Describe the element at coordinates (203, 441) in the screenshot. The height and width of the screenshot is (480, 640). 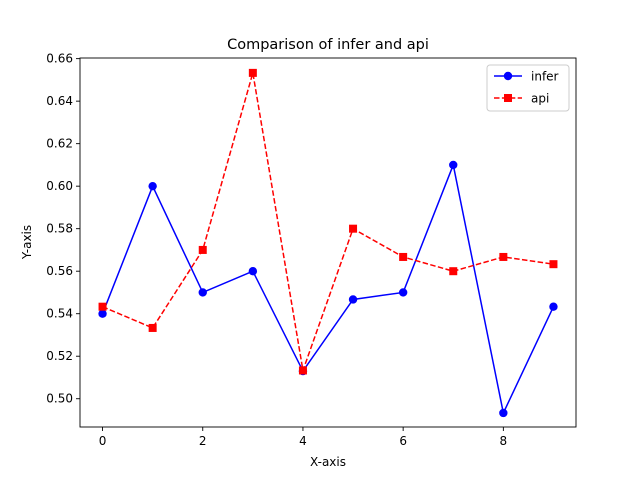
I see `x-tick-label: 2` at that location.